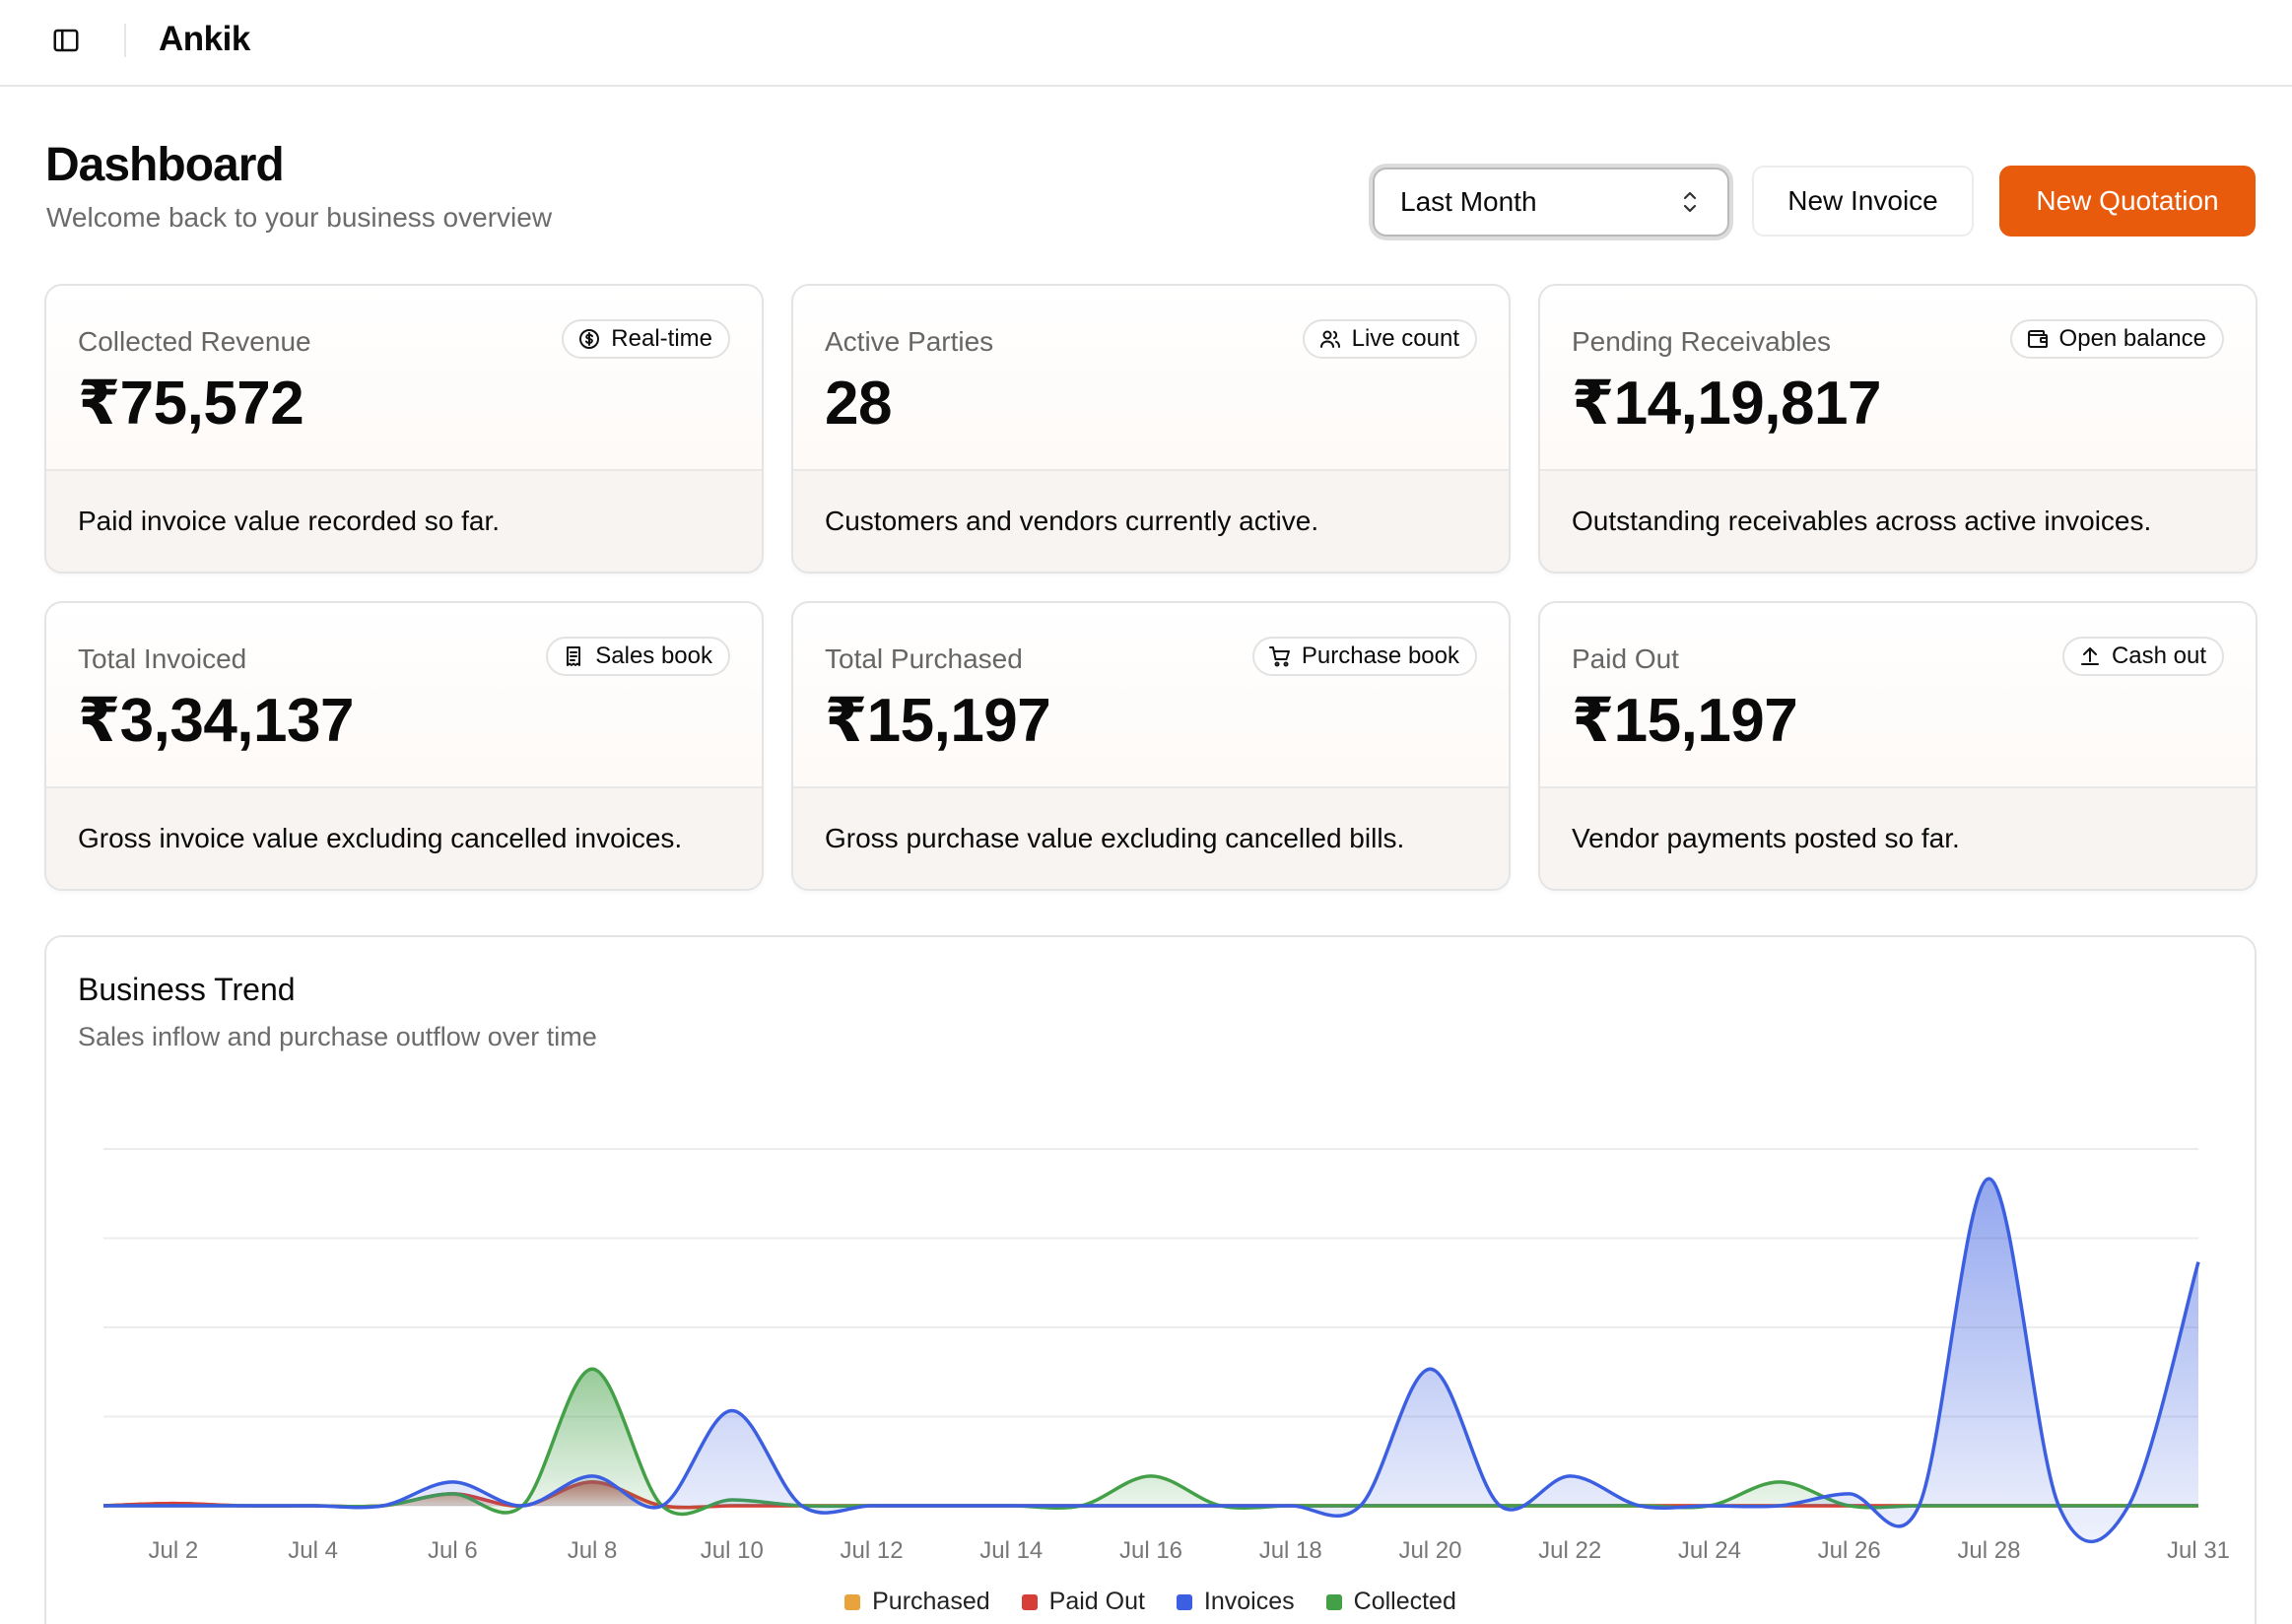  Describe the element at coordinates (653, 656) in the screenshot. I see `stat-badge-label: Sales book` at that location.